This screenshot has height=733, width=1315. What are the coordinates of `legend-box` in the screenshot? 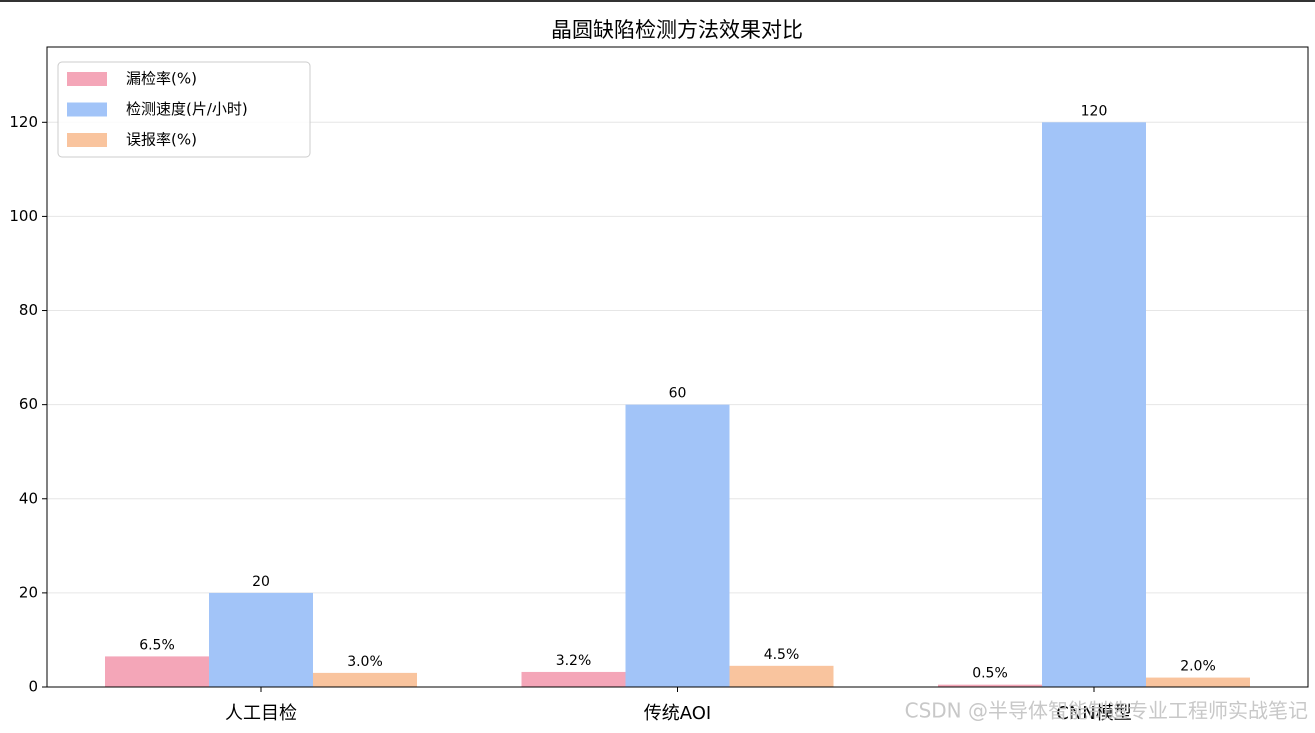 It's located at (184, 109).